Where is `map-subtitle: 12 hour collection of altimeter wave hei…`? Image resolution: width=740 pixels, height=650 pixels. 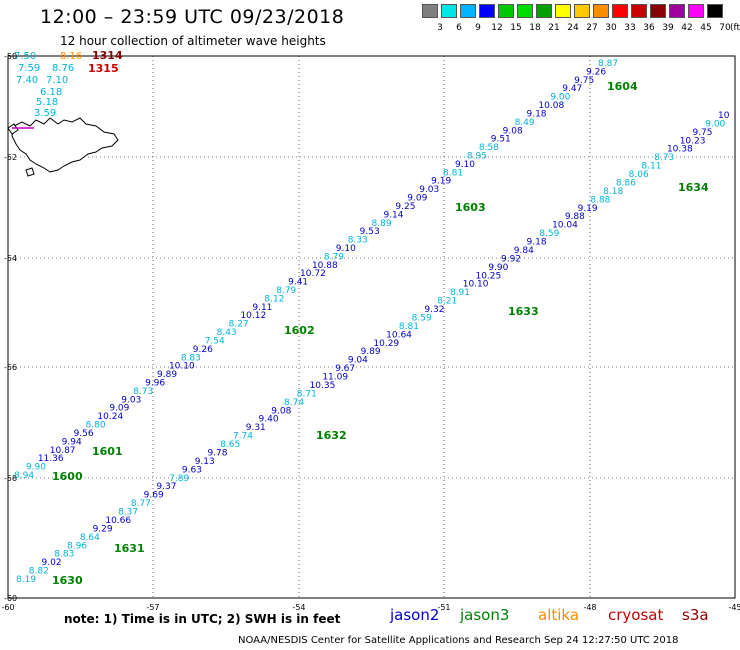
map-subtitle: 12 hour collection of altimeter wave hei… is located at coordinates (193, 41).